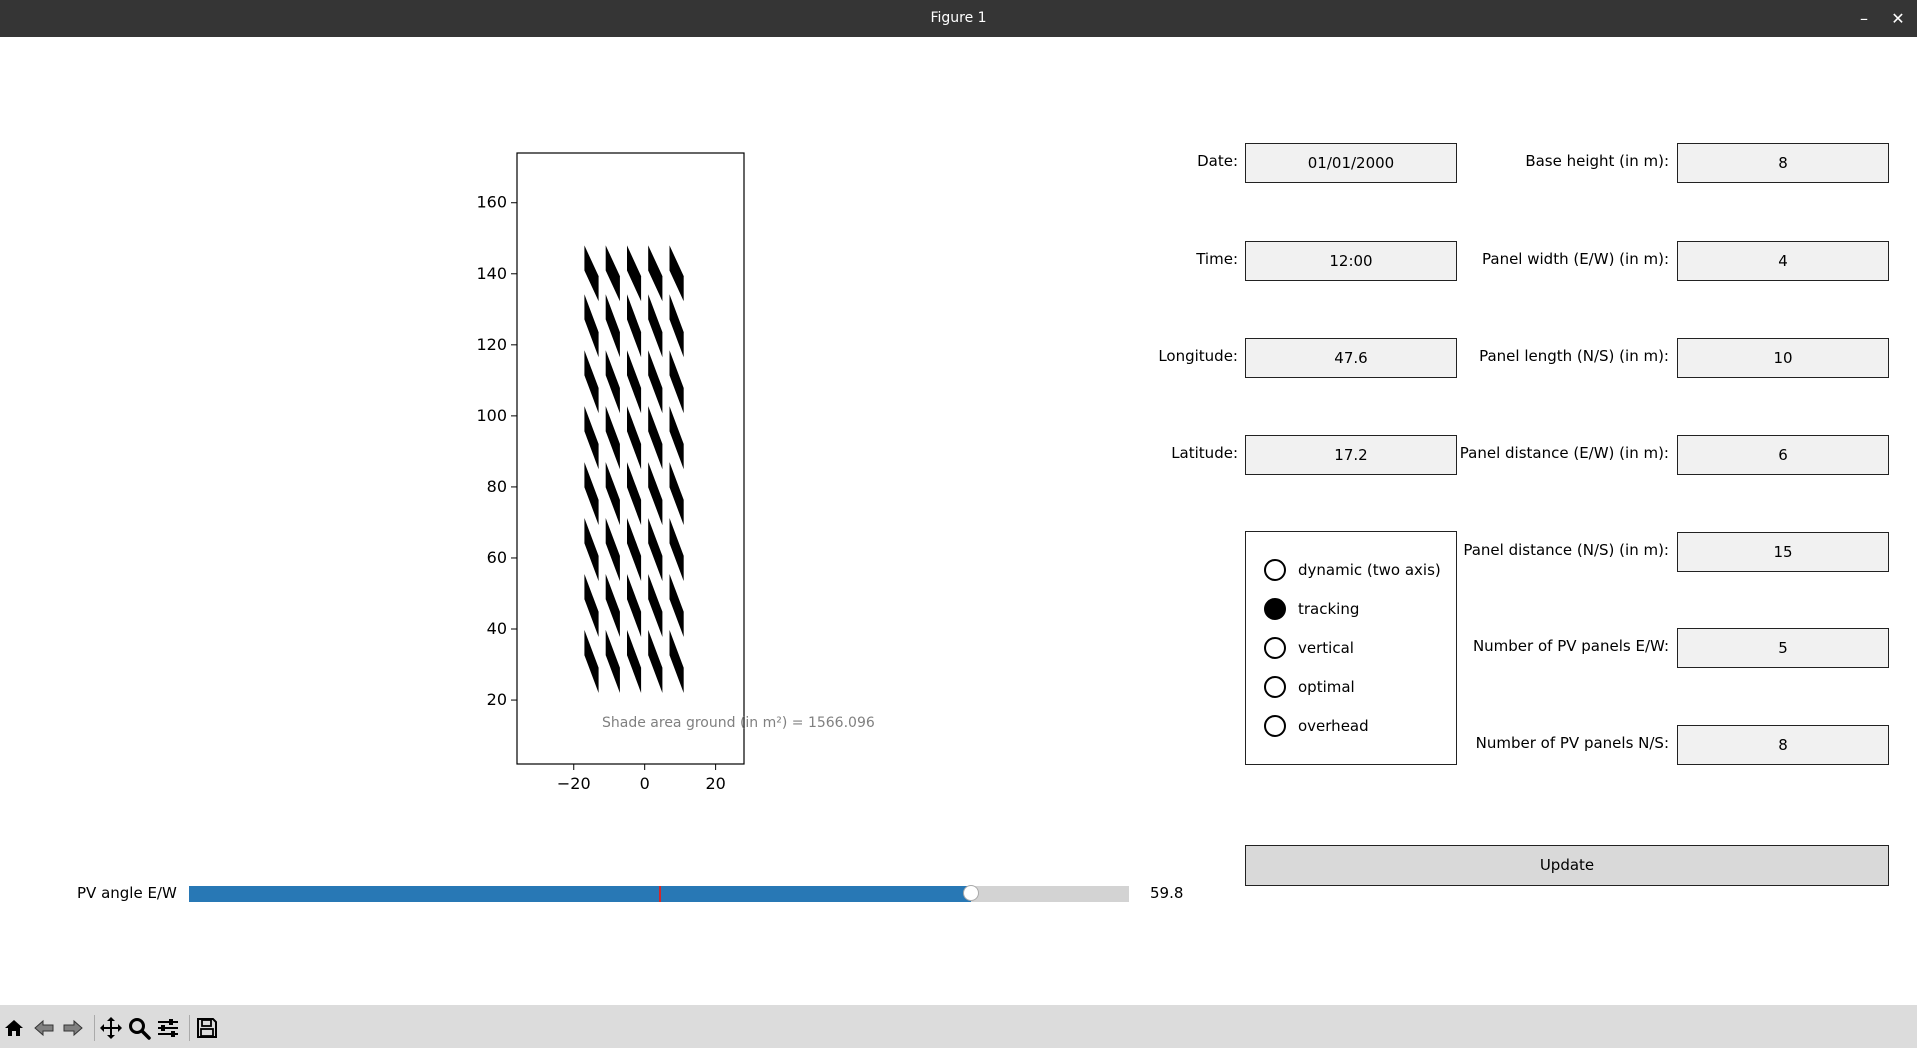 This screenshot has width=1917, height=1048. Describe the element at coordinates (591, 382) in the screenshot. I see `shadow-polygon-c0-r5` at that location.